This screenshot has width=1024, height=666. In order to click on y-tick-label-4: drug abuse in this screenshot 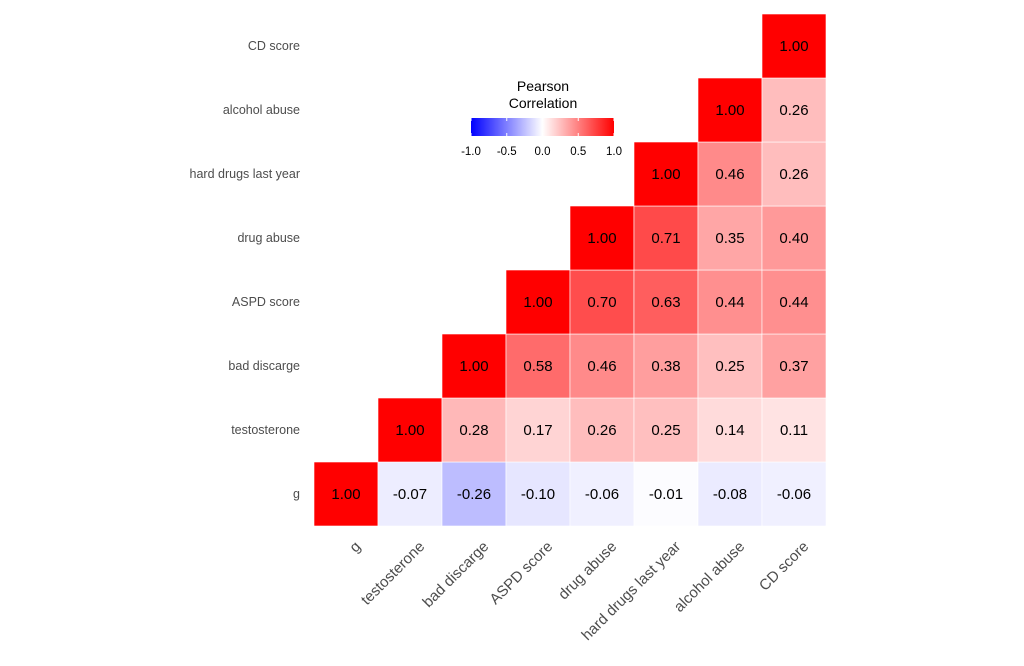, I will do `click(268, 238)`.